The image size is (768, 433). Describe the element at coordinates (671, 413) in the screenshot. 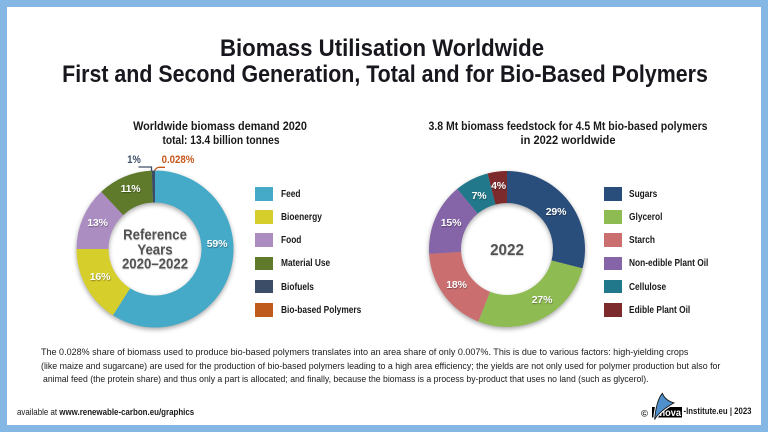

I see `svg-text: nova` at that location.